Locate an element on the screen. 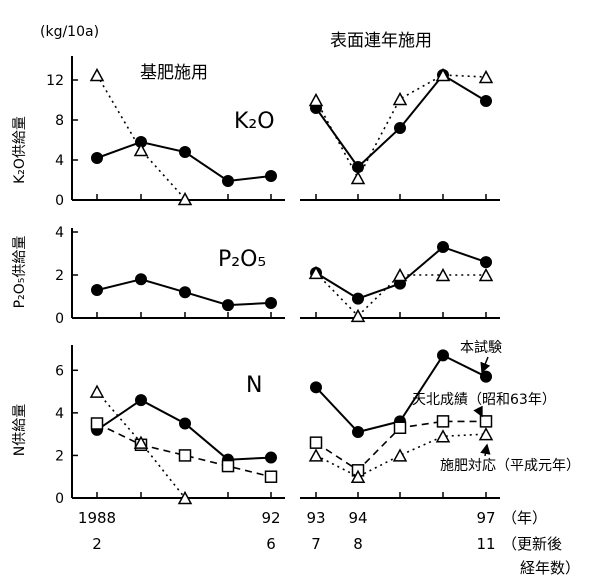 The width and height of the screenshot is (613, 585). ylabel-p2o5: P₂O₅供給量 is located at coordinates (20, 272).